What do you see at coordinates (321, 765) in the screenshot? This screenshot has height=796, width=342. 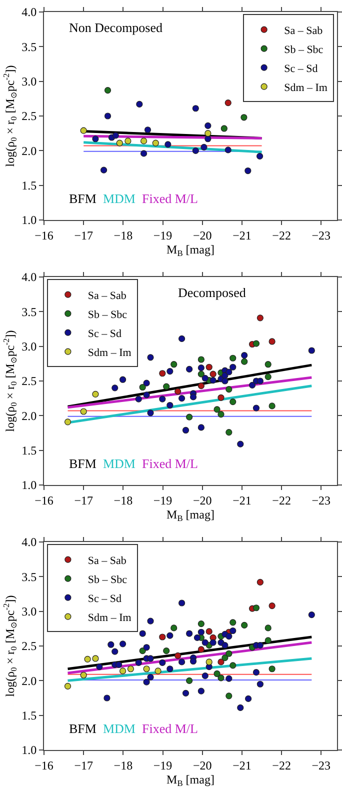 I see `x-tick-label: −23` at bounding box center [321, 765].